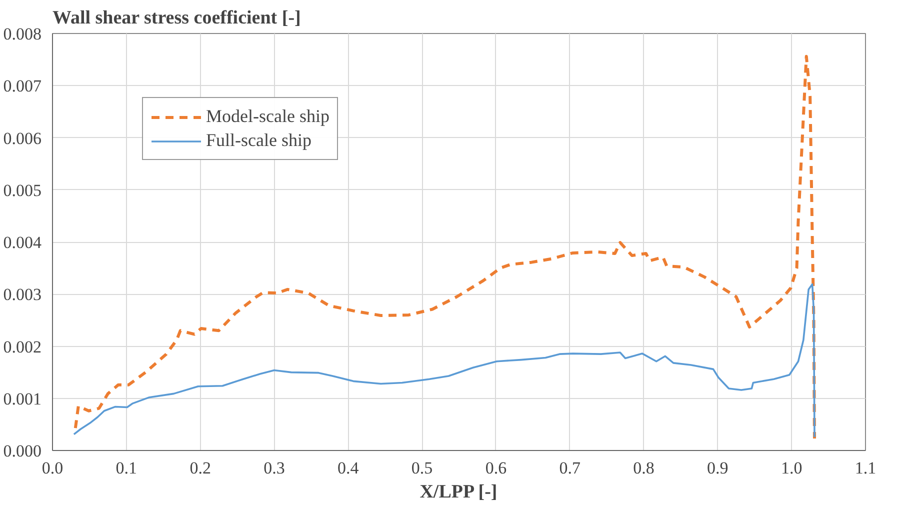  I want to click on y-tick-label: 0.004, so click(22, 242).